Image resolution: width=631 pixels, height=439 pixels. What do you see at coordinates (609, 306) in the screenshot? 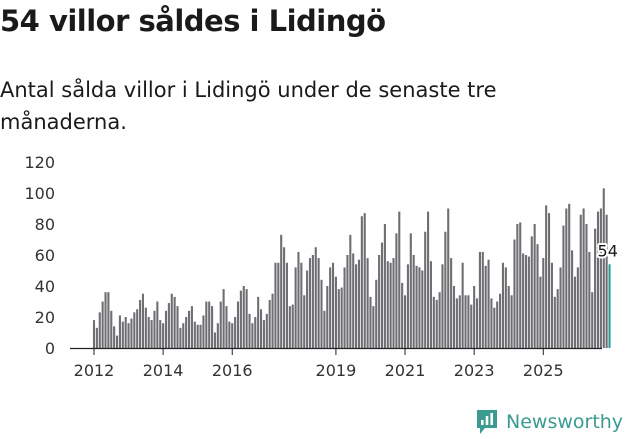
I see `bar-latest` at bounding box center [609, 306].